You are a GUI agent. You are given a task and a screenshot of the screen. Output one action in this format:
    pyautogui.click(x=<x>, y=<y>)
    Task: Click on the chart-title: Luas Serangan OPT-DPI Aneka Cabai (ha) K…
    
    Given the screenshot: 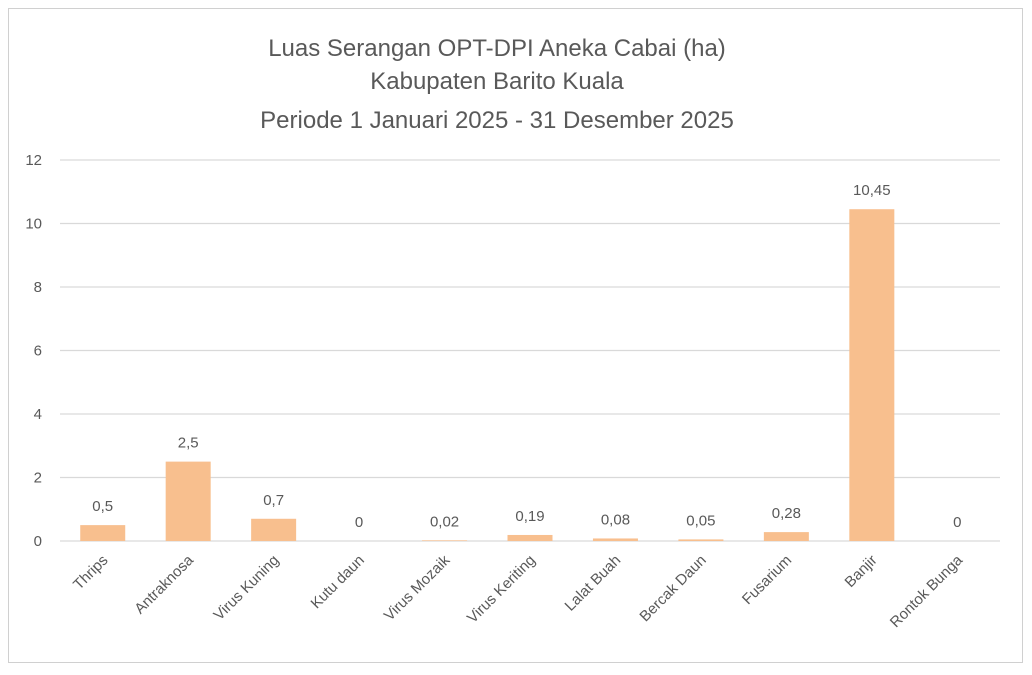 What is the action you would take?
    pyautogui.click(x=497, y=84)
    